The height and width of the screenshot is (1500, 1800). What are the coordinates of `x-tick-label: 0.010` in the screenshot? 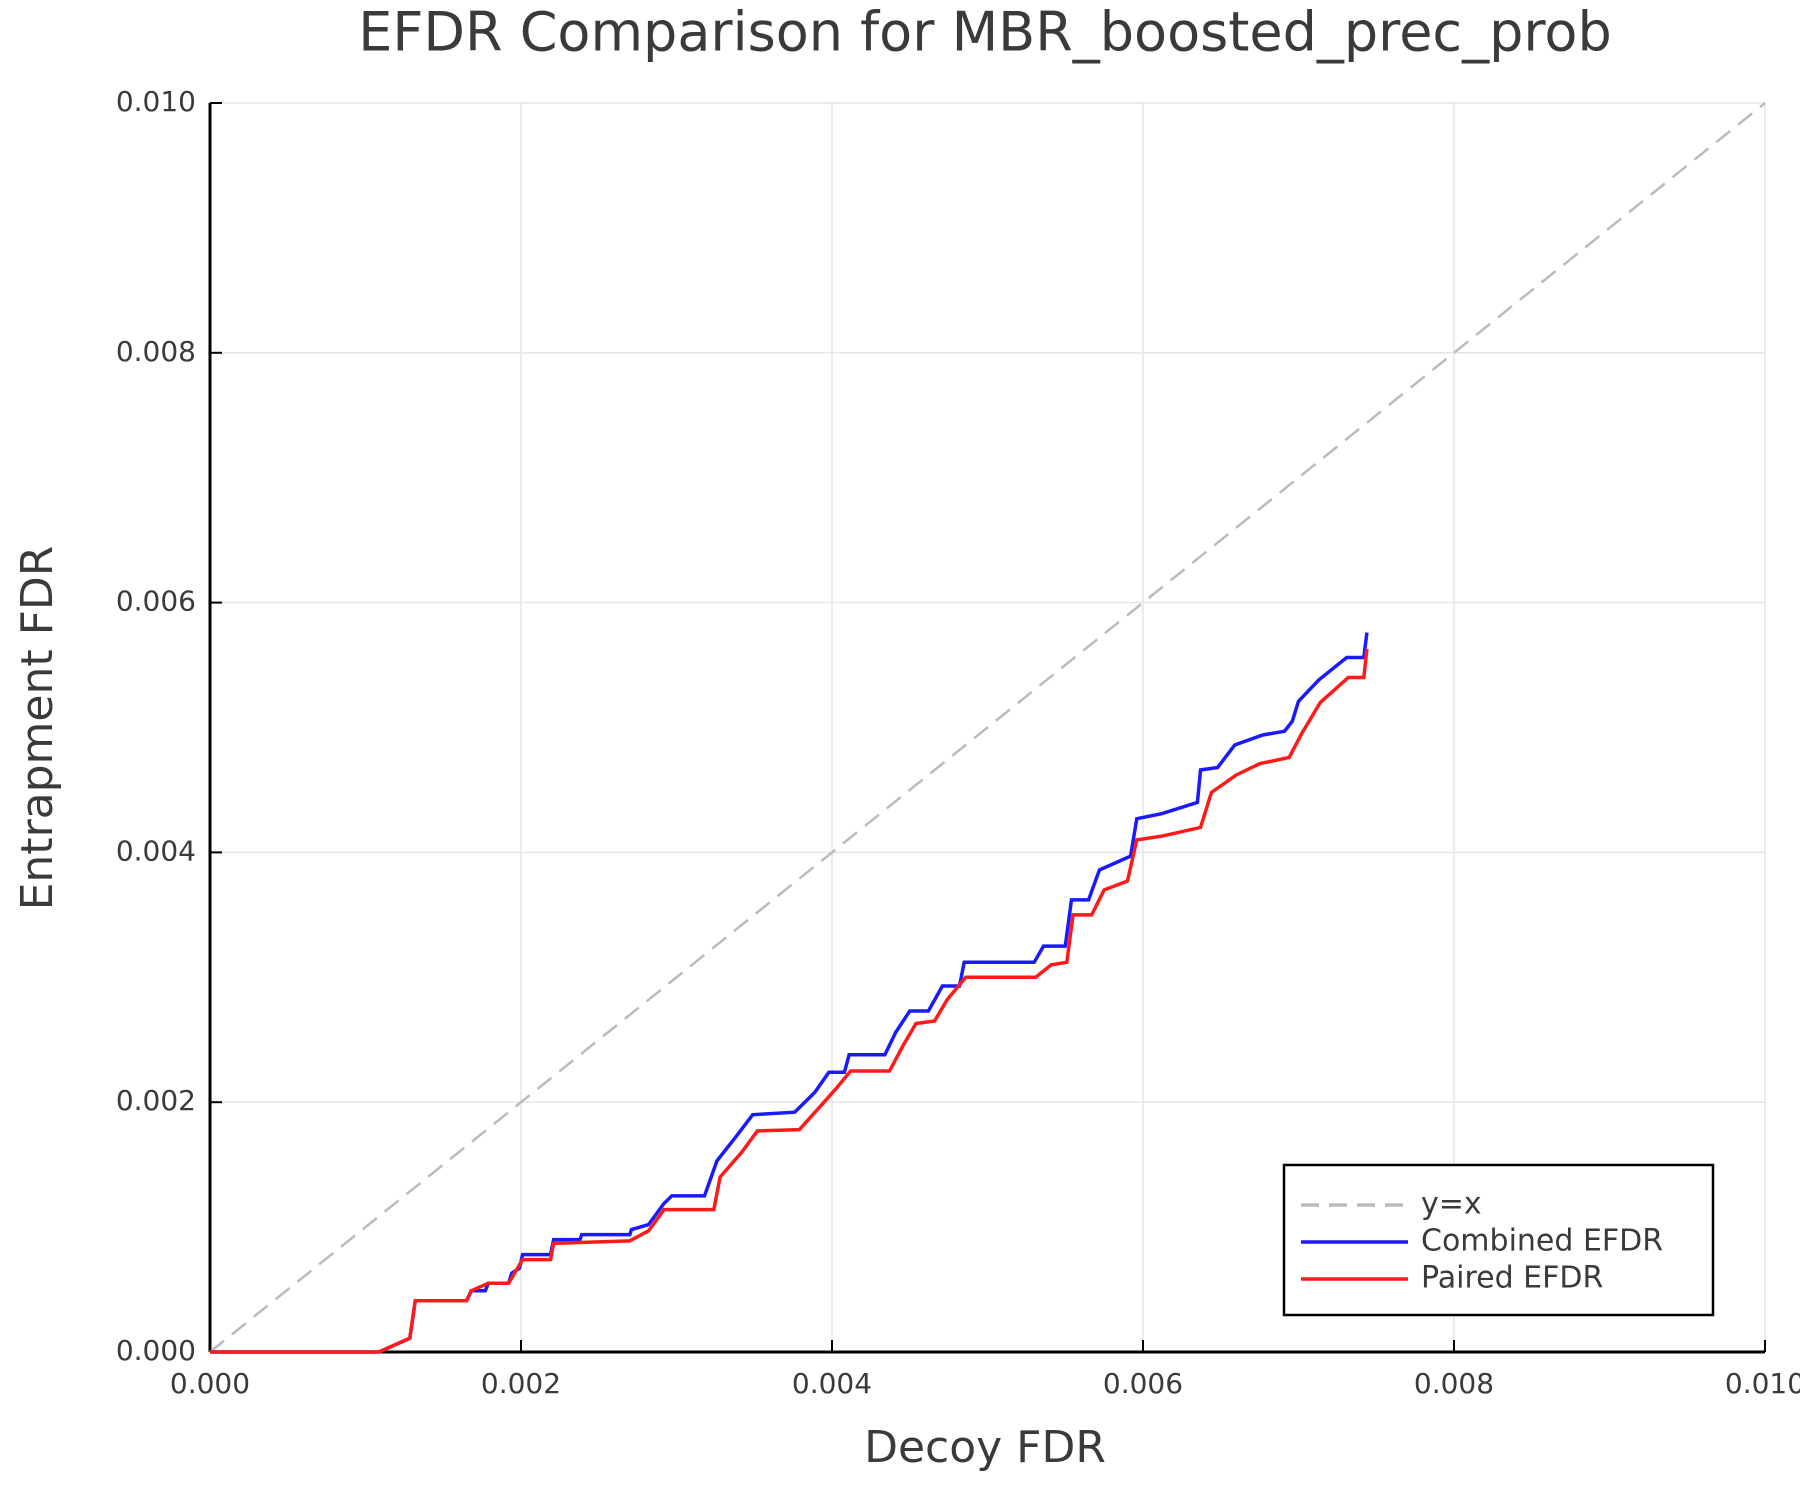 It's located at (1762, 1383).